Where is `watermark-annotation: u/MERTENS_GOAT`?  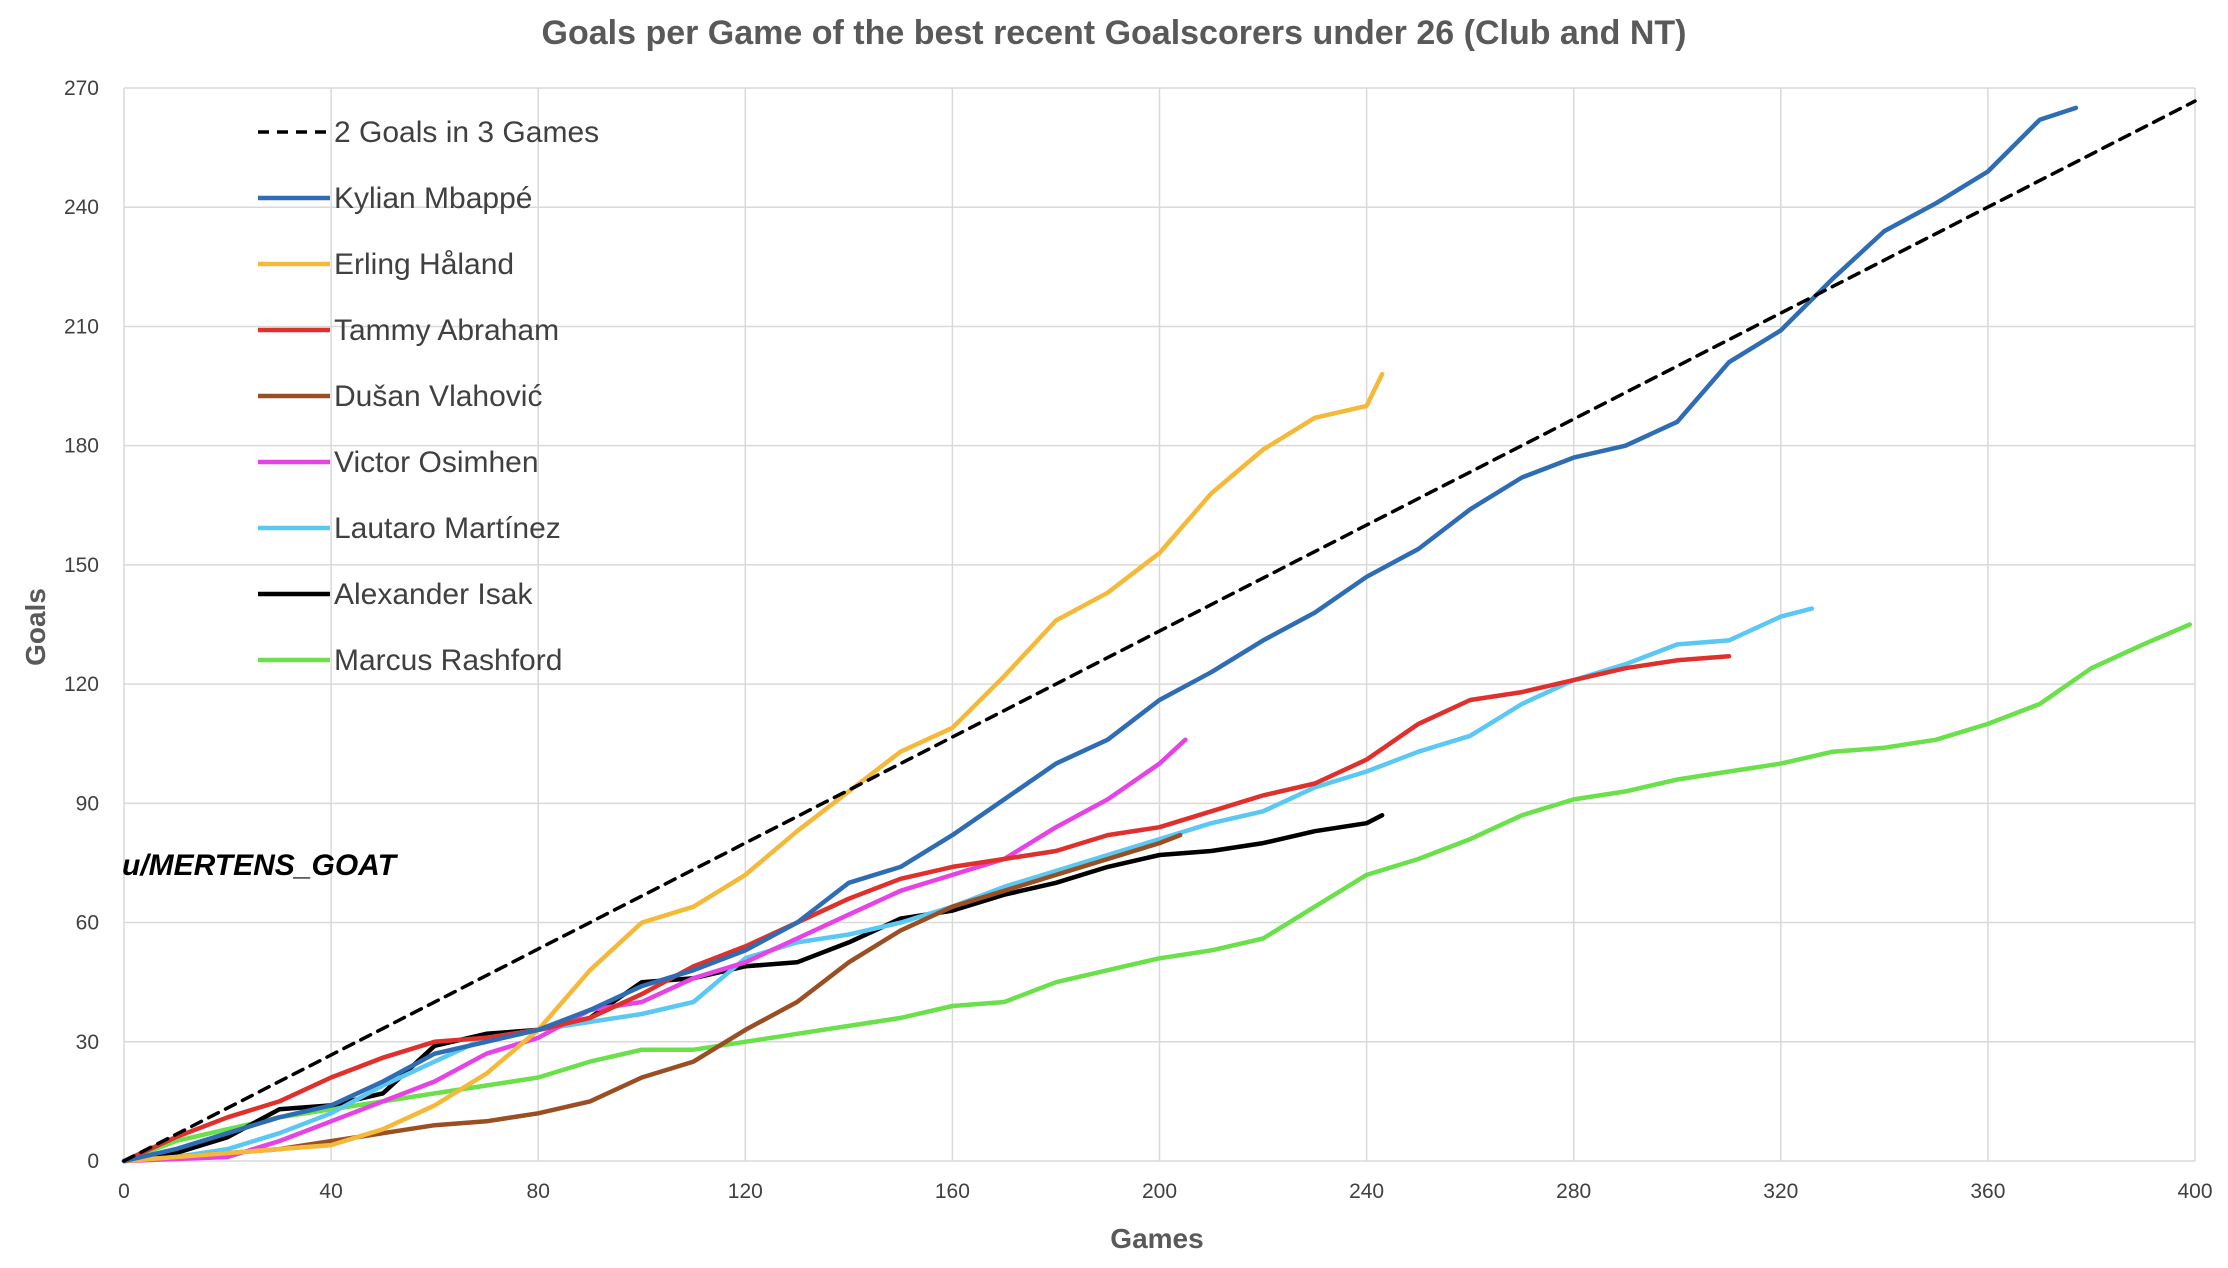
watermark-annotation: u/MERTENS_GOAT is located at coordinates (260, 865).